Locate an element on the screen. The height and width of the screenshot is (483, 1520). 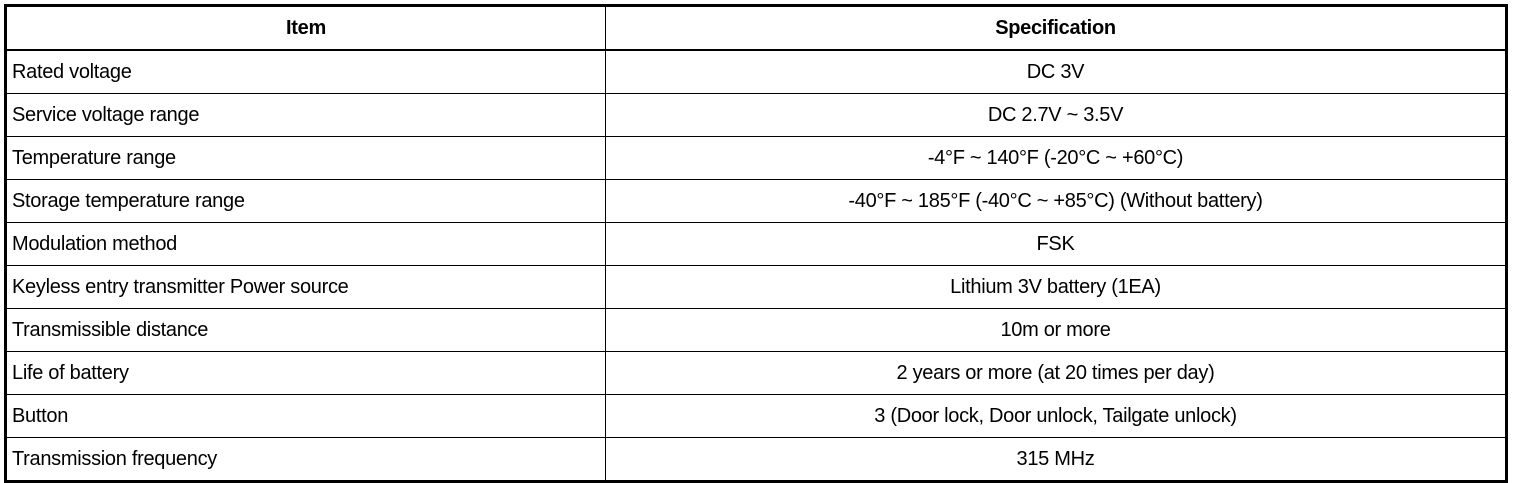
item-cell: Keyless entry transmitter Power source is located at coordinates (305, 287).